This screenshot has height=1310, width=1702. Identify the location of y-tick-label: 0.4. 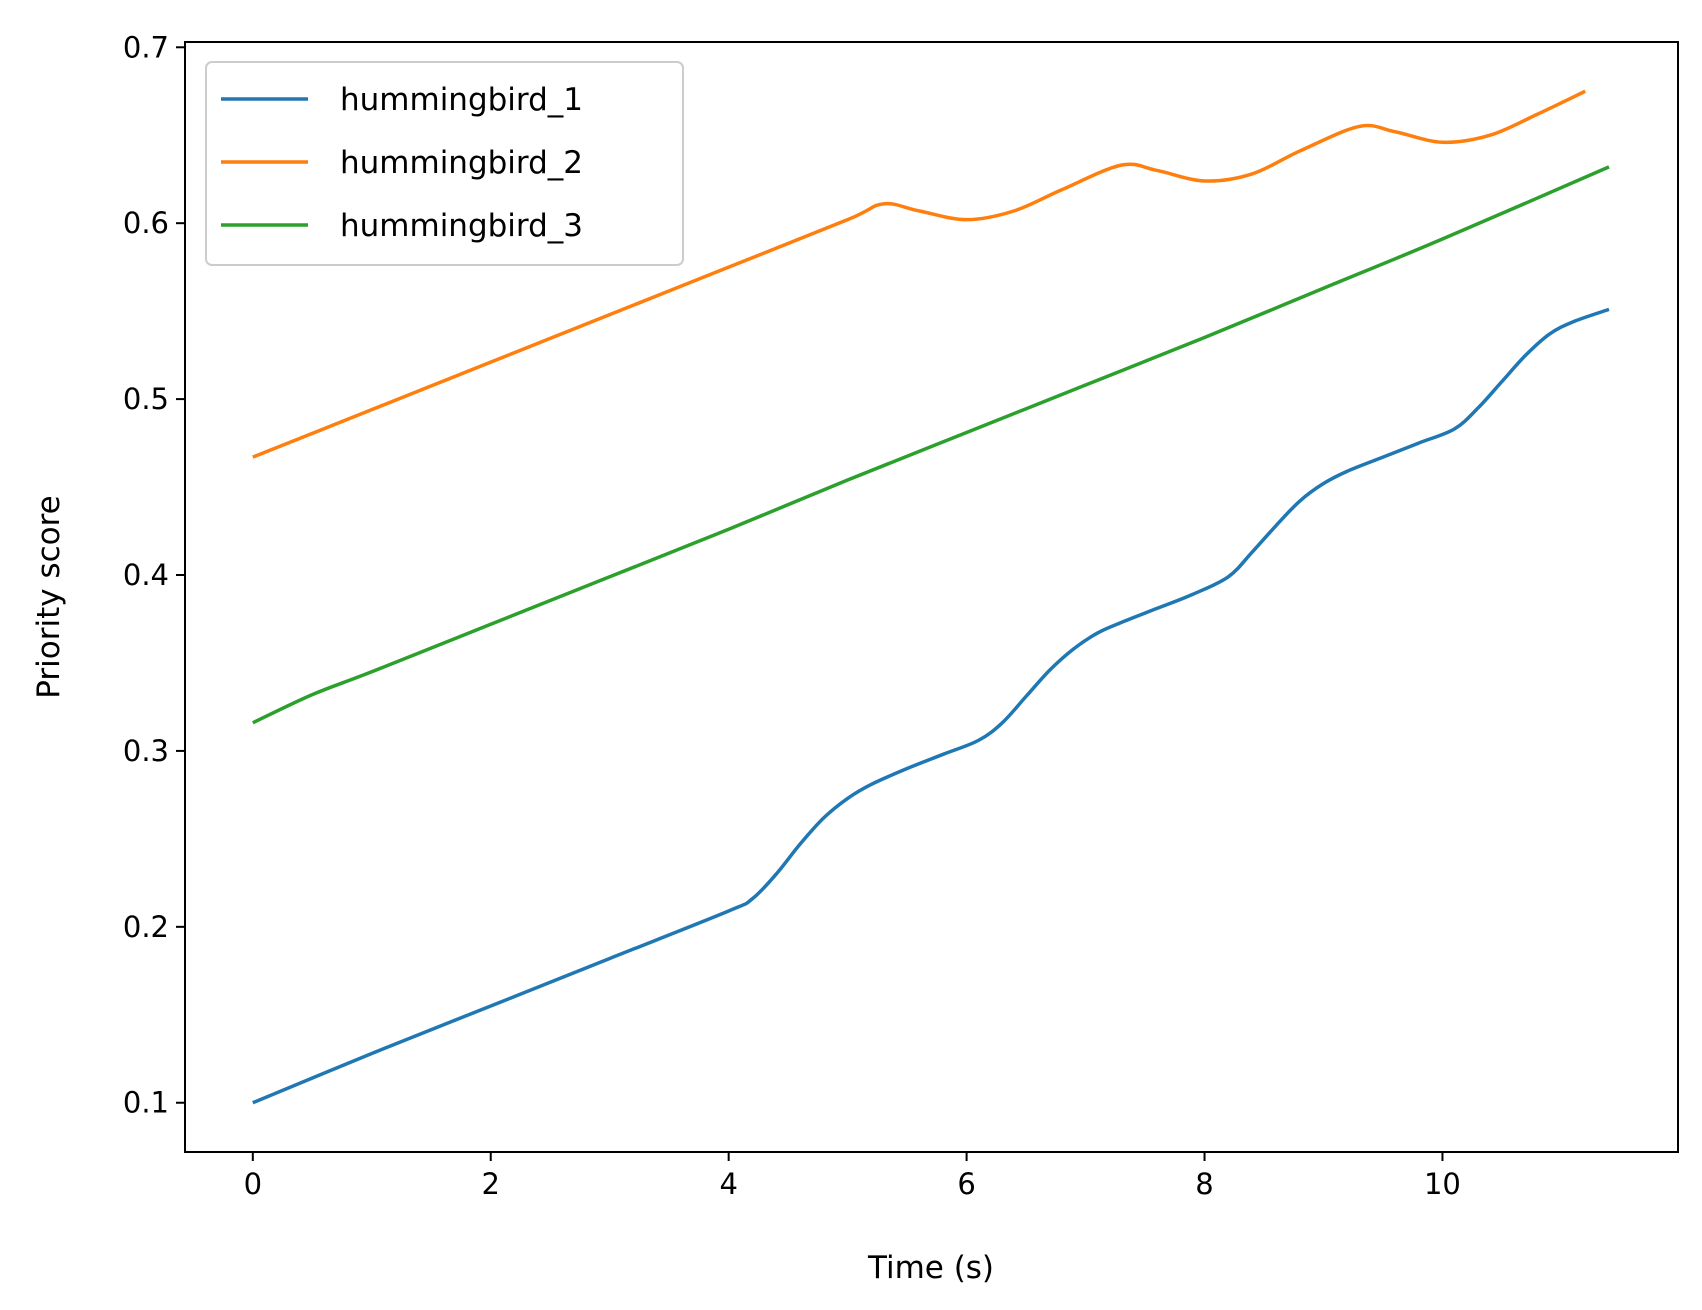
(146, 575).